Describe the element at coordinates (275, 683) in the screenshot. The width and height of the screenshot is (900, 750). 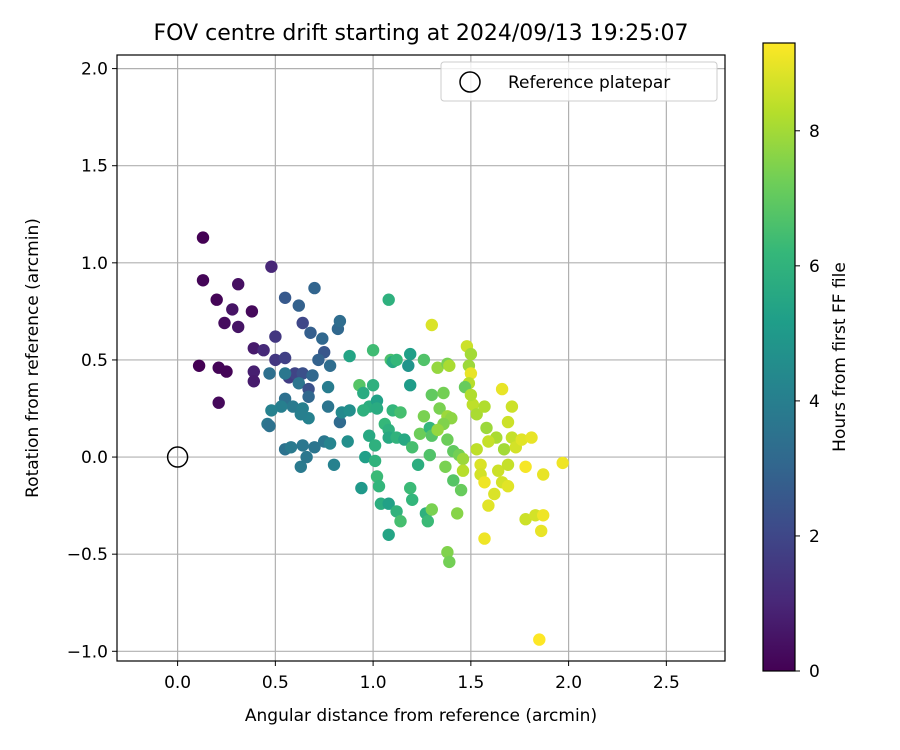
I see `x-tick-label: 0.5` at that location.